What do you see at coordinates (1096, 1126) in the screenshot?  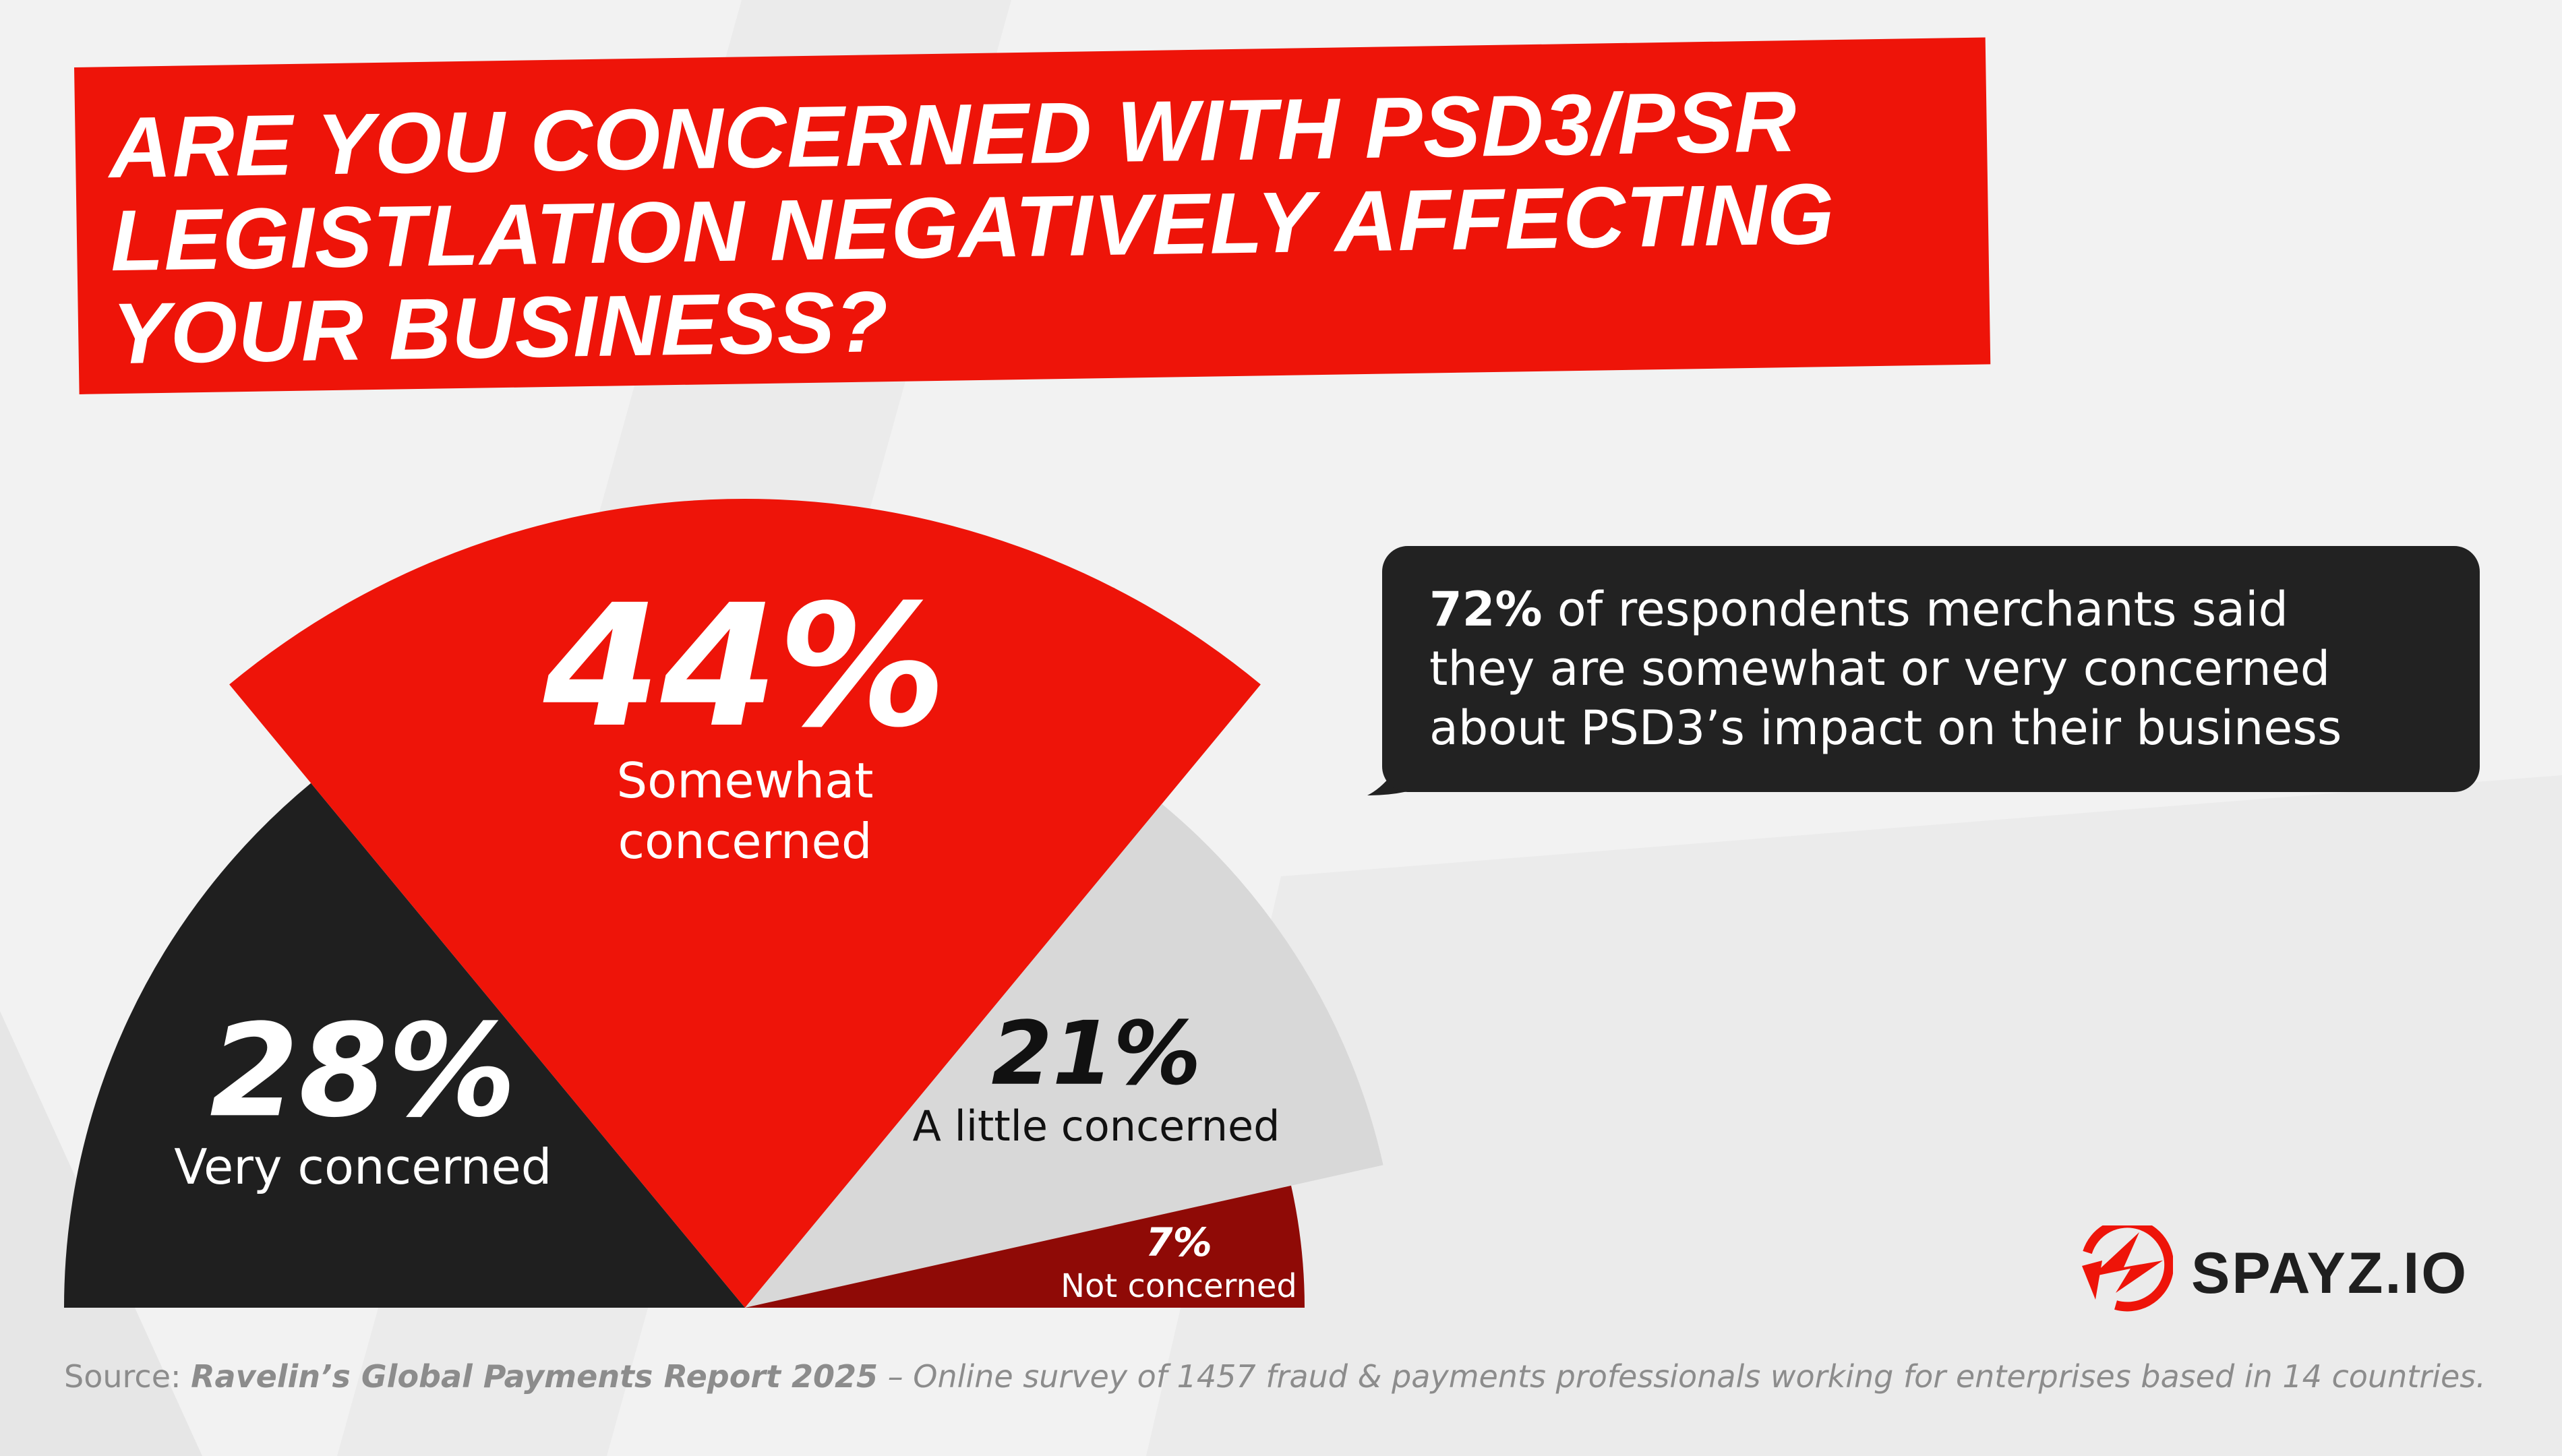 I see `slice-category-label: A little concerned` at bounding box center [1096, 1126].